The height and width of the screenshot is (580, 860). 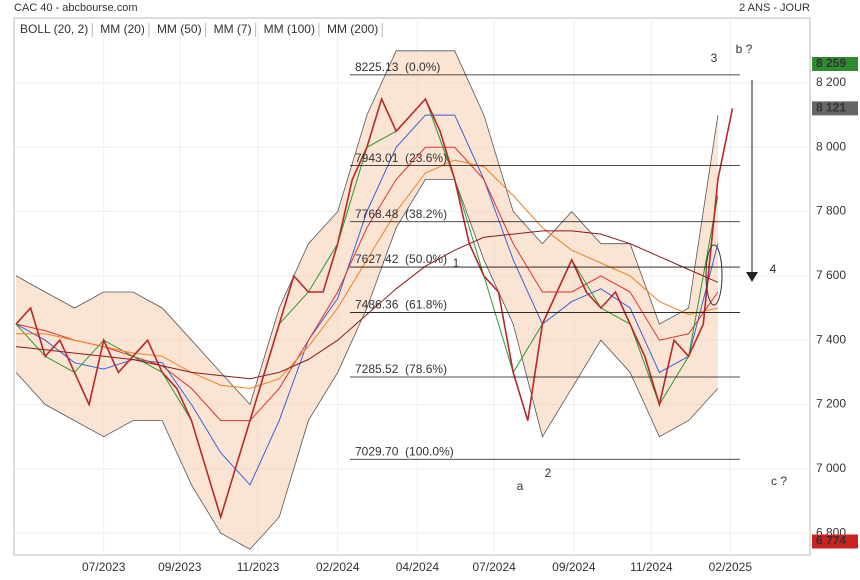 I want to click on x-tick-label: 02/2024, so click(x=338, y=567).